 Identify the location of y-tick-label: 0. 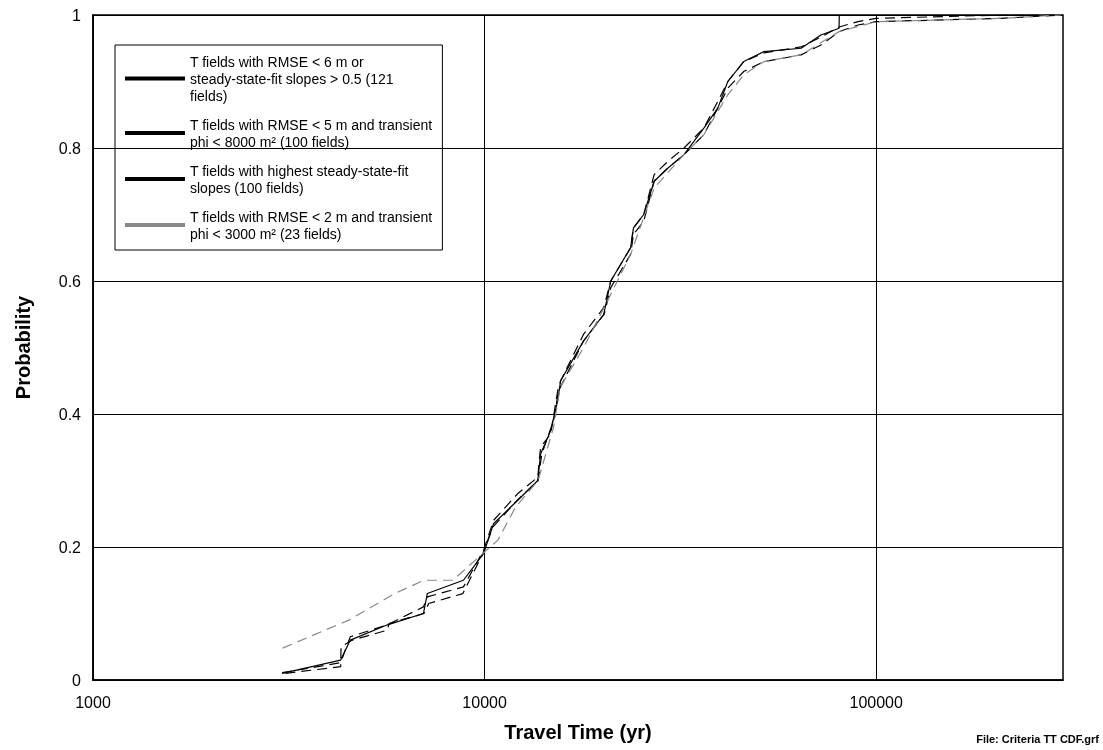
(77, 680).